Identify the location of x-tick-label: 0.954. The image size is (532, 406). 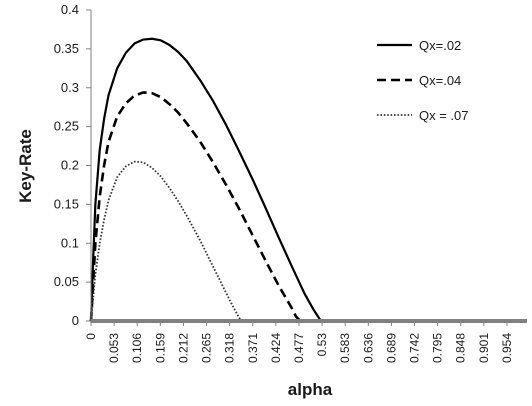
(507, 348).